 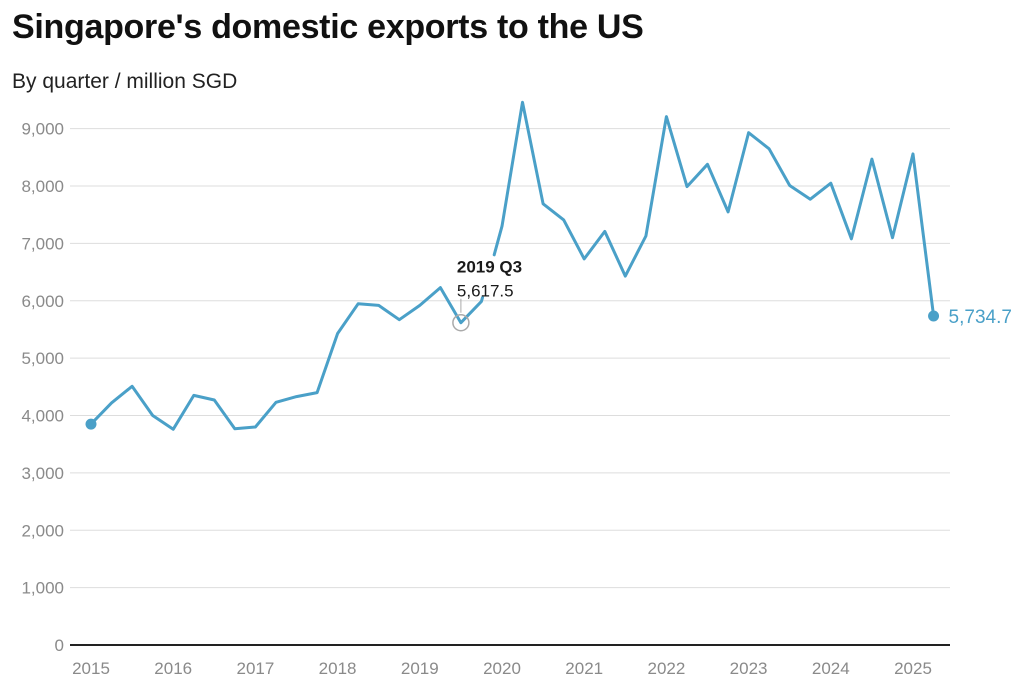 I want to click on y-tick-label: 8,000, so click(x=42, y=186).